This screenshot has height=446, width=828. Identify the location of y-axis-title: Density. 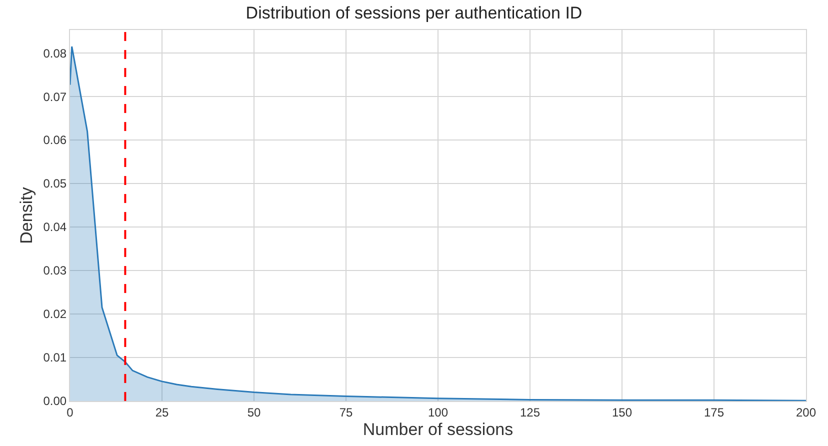
(26, 215).